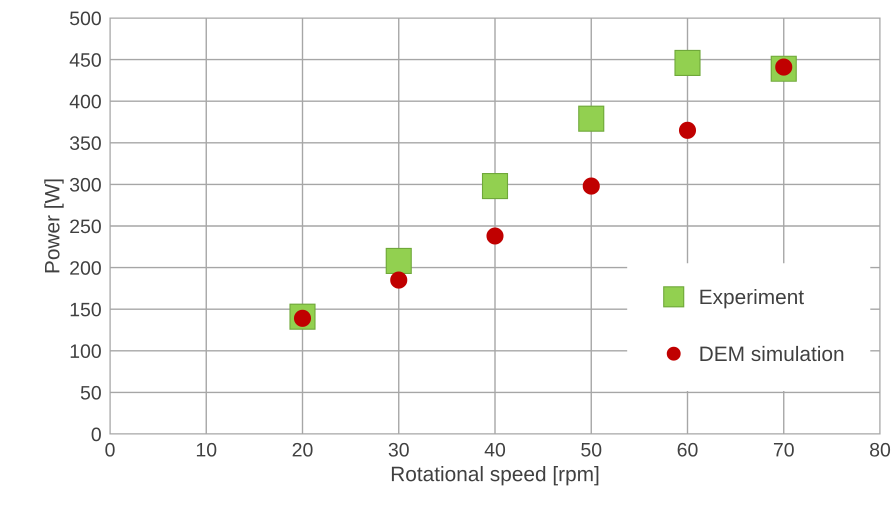 The height and width of the screenshot is (522, 893). Describe the element at coordinates (591, 449) in the screenshot. I see `x-tick-label: 50` at that location.